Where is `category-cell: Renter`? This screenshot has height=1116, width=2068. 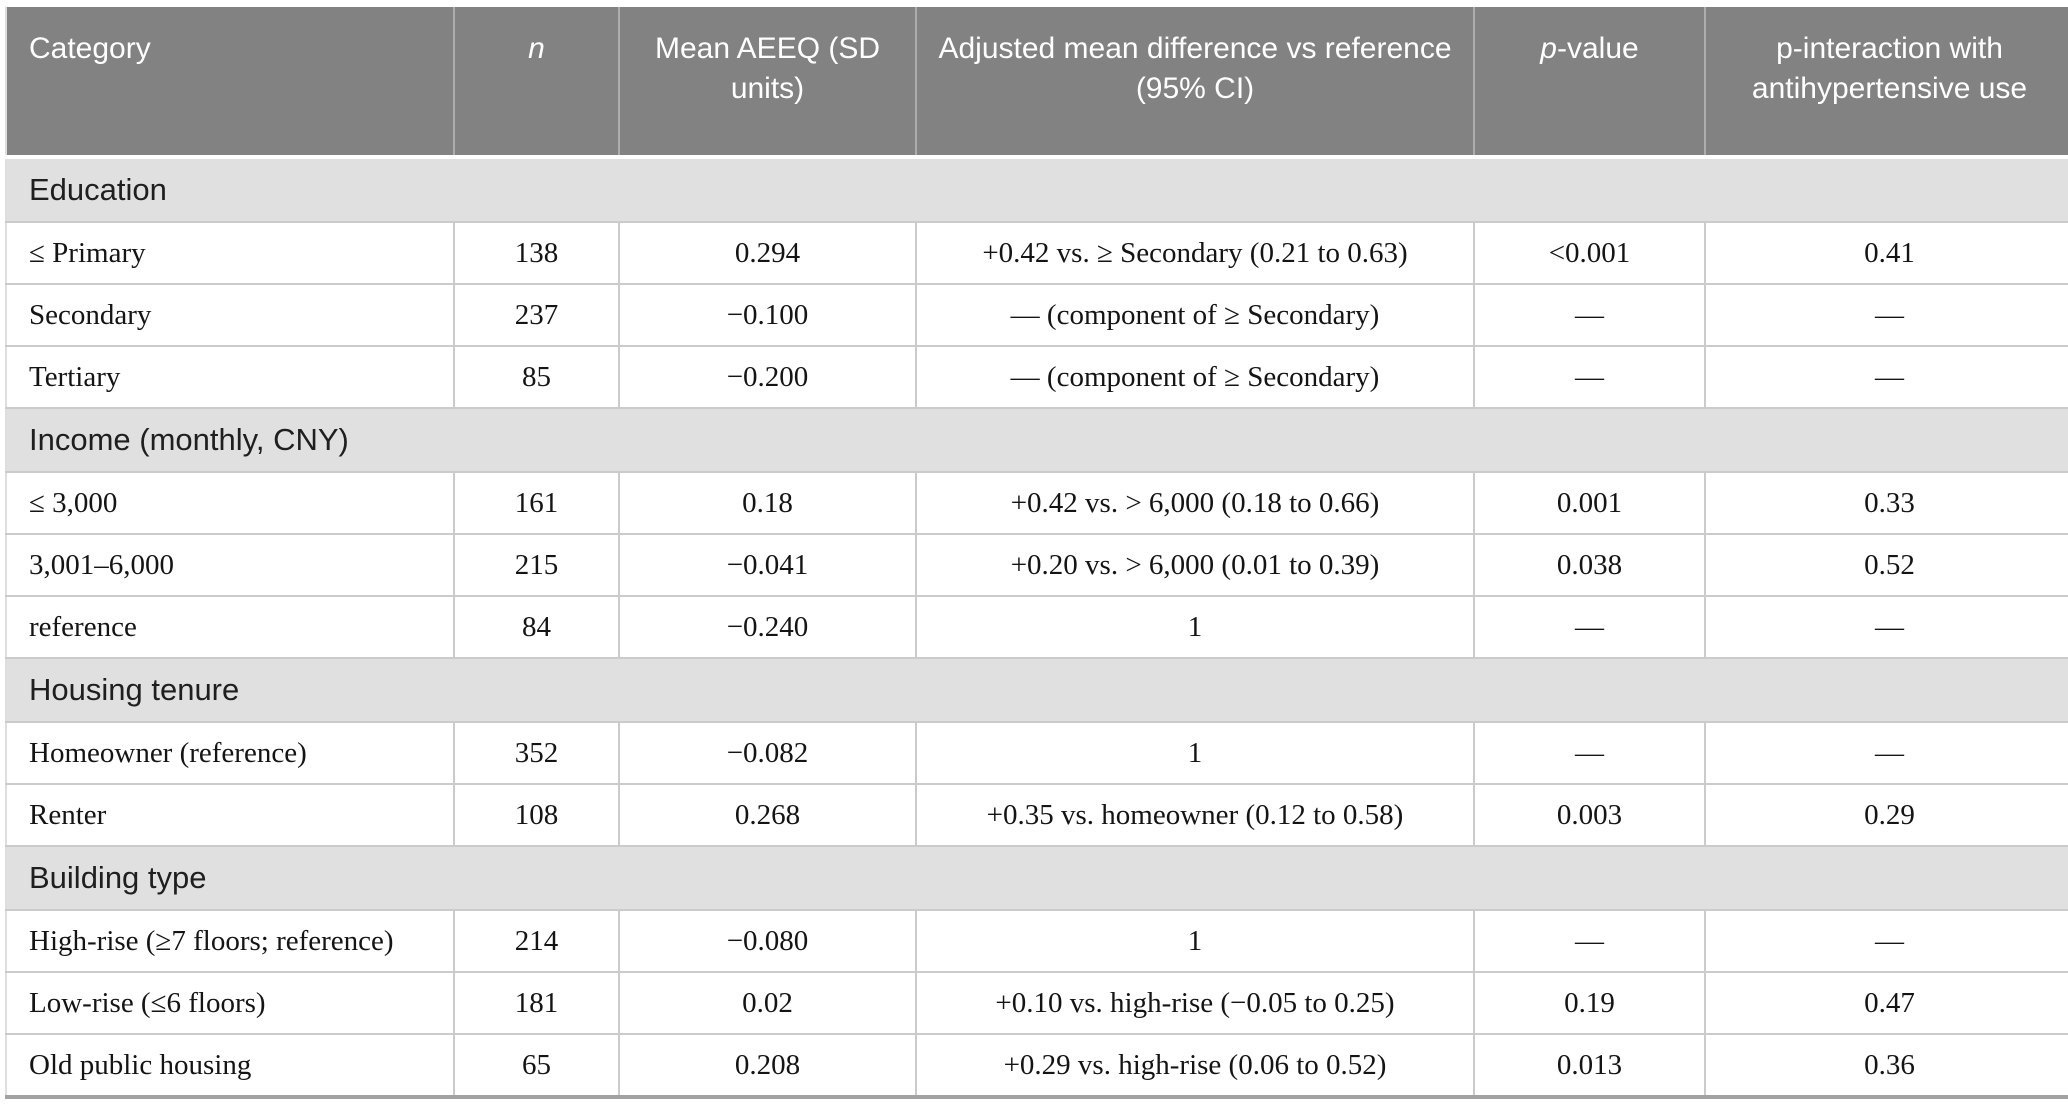 category-cell: Renter is located at coordinates (230, 815).